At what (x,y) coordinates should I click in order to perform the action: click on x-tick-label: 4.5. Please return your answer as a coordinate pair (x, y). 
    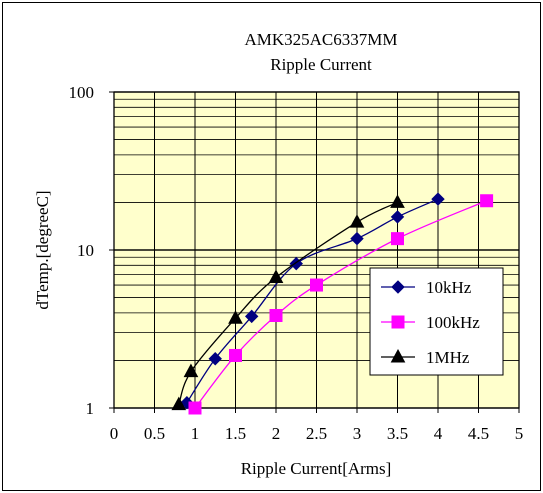
    Looking at the image, I should click on (478, 433).